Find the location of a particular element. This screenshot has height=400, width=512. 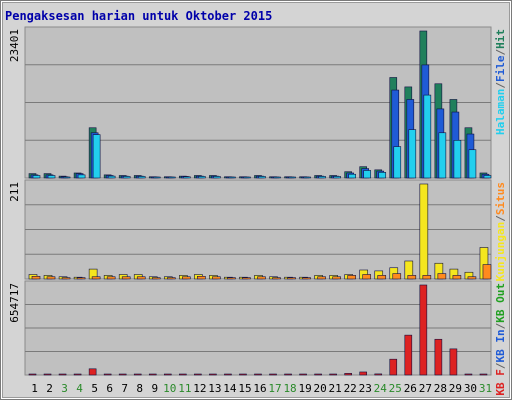

legend-hits-files-pages: Halaman/File/Hit is located at coordinates (500, 82).